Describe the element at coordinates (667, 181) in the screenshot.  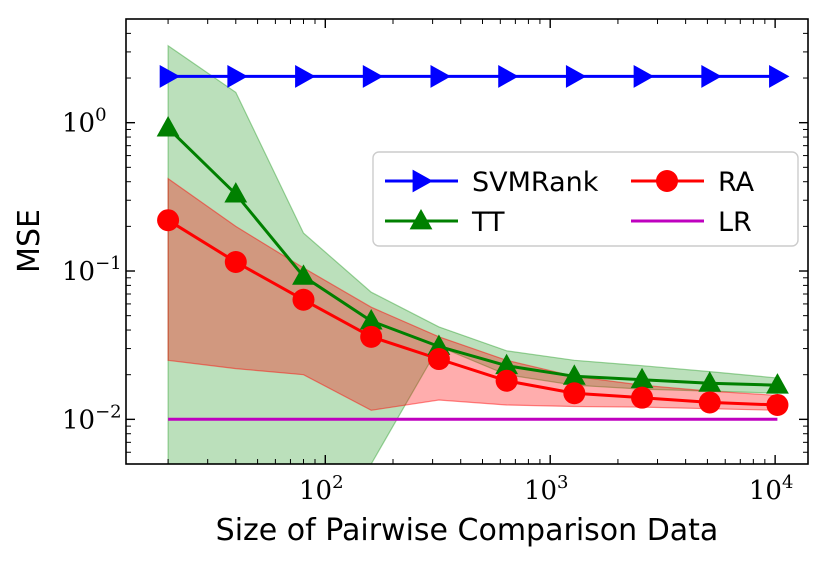
I see `legend-marker-ra` at that location.